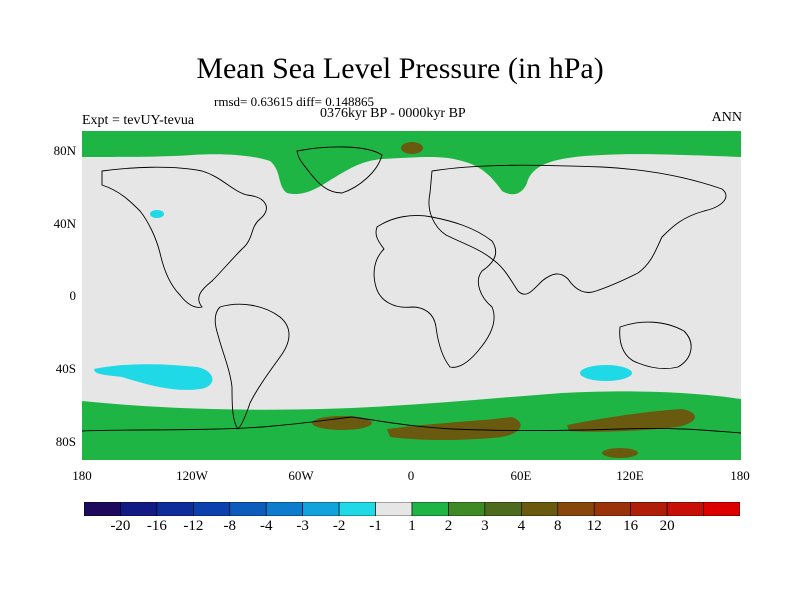 Image resolution: width=800 pixels, height=600 pixels. What do you see at coordinates (655, 345) in the screenshot?
I see `coastline-australia` at bounding box center [655, 345].